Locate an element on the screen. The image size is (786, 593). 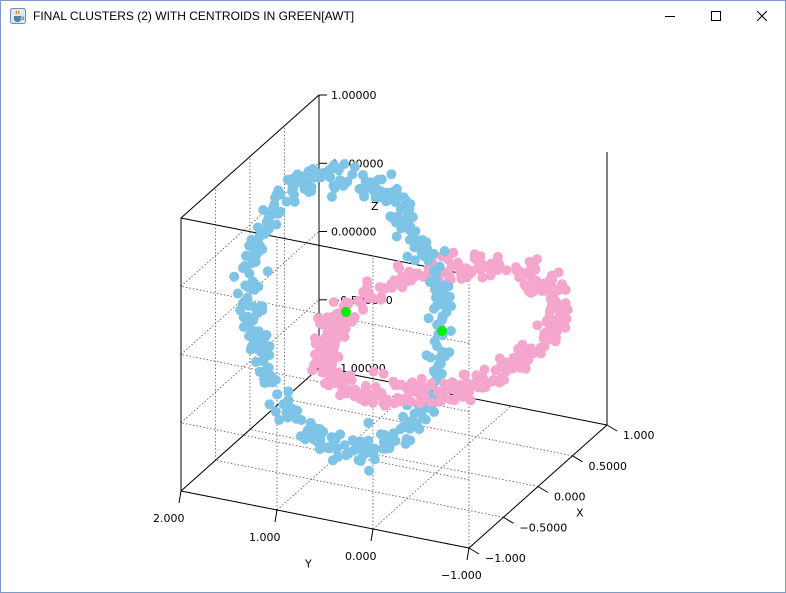
x-tick-label: −1.000 is located at coordinates (505, 558).